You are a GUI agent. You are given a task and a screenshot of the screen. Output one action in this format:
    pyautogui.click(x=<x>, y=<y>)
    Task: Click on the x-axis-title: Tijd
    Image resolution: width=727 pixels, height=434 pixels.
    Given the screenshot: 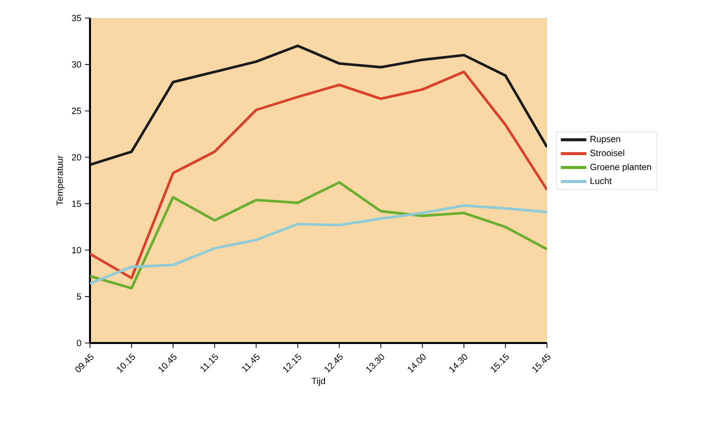 What is the action you would take?
    pyautogui.click(x=318, y=382)
    